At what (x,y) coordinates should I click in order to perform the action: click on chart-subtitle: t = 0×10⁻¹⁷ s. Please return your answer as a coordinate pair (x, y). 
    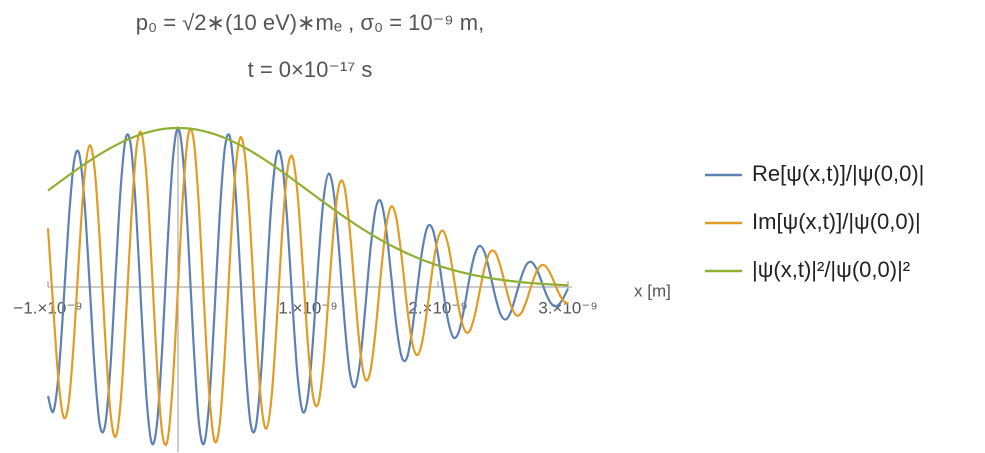
    Looking at the image, I should click on (310, 69).